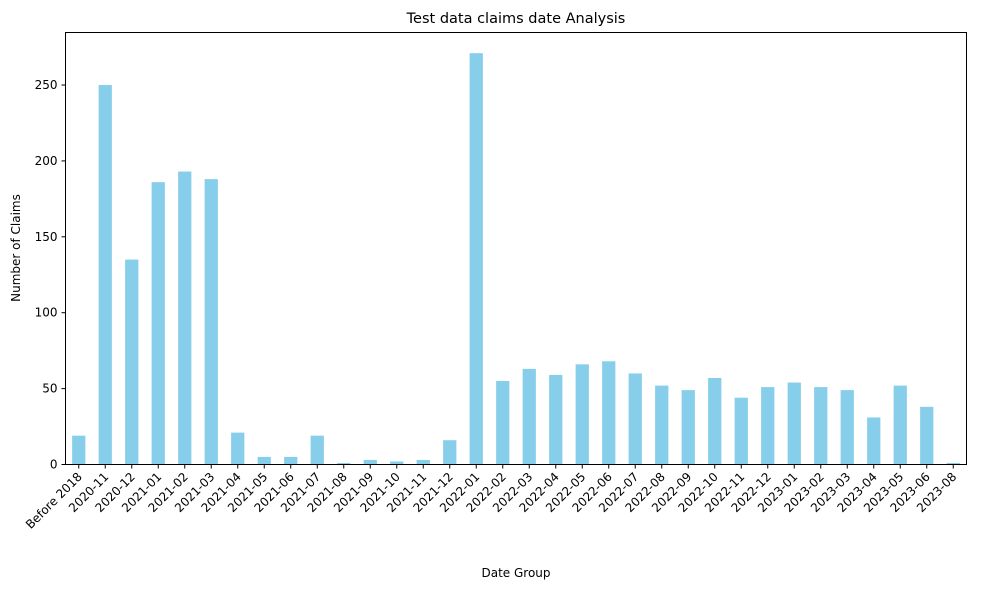 This screenshot has width=988, height=590. I want to click on y-axis-title: Number of Claims, so click(16, 248).